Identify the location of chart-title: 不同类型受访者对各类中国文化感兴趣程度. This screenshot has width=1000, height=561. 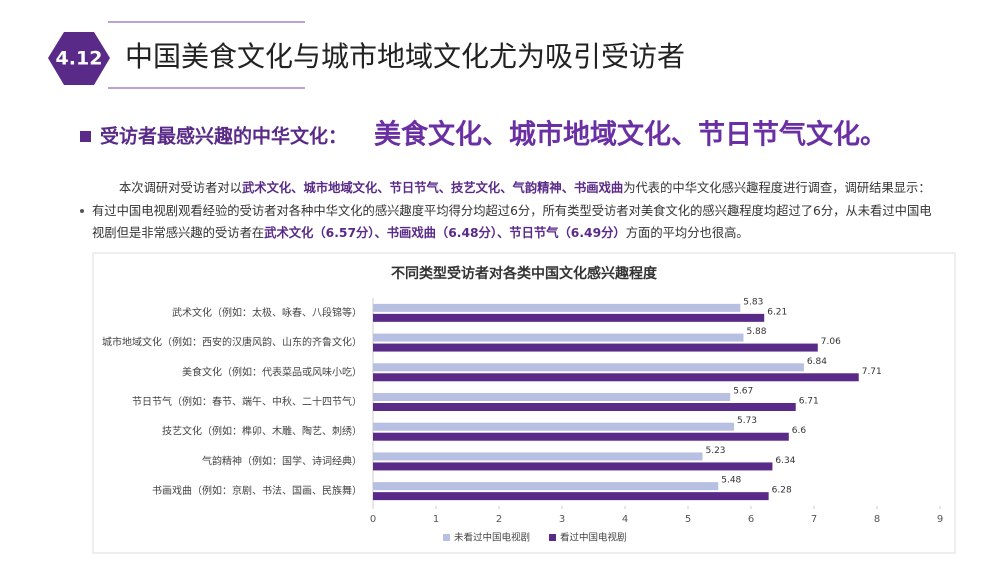
(524, 273).